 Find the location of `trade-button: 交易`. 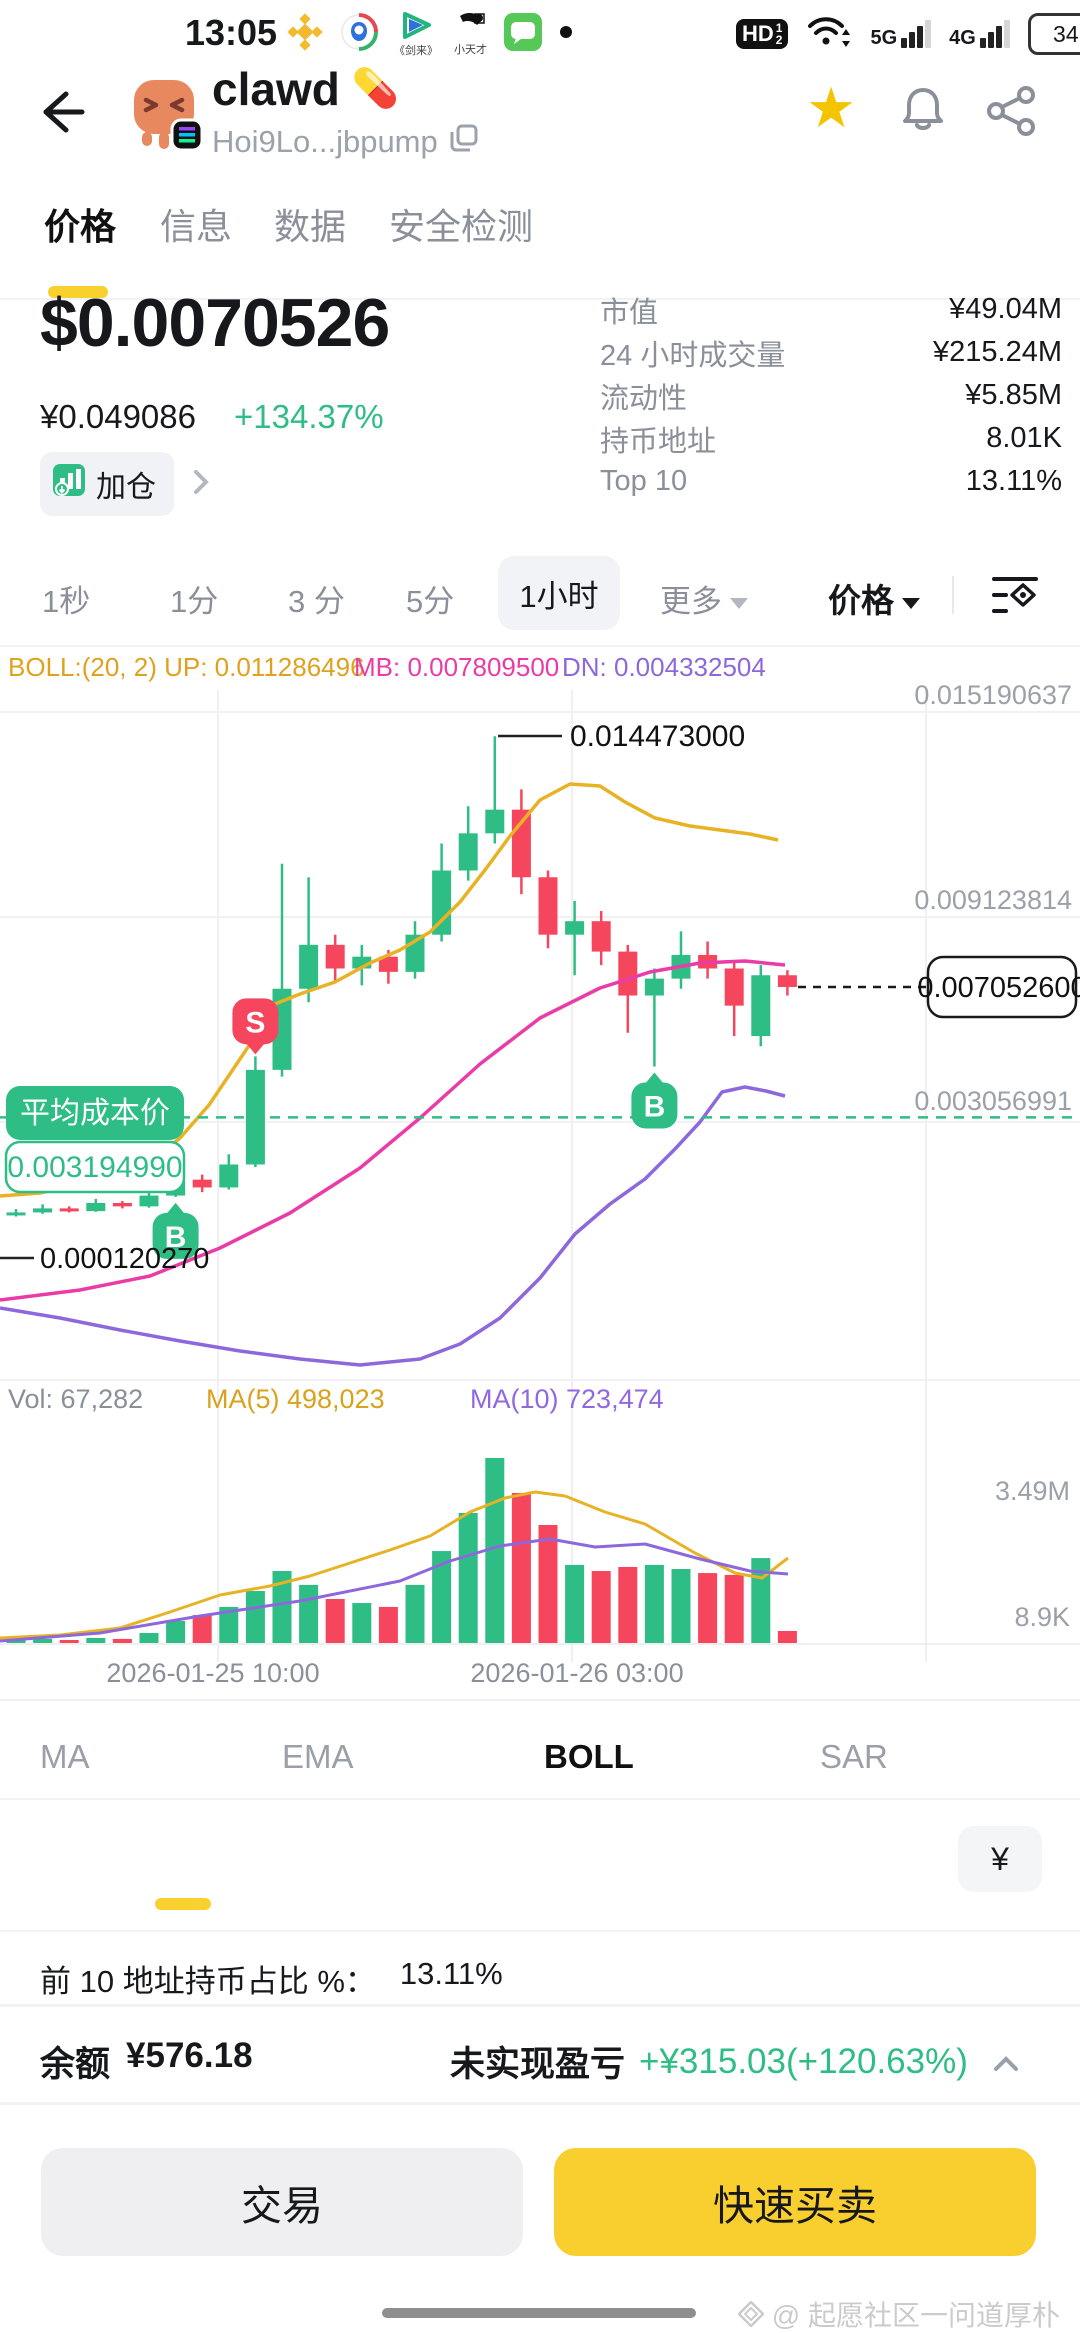

trade-button: 交易 is located at coordinates (282, 2202).